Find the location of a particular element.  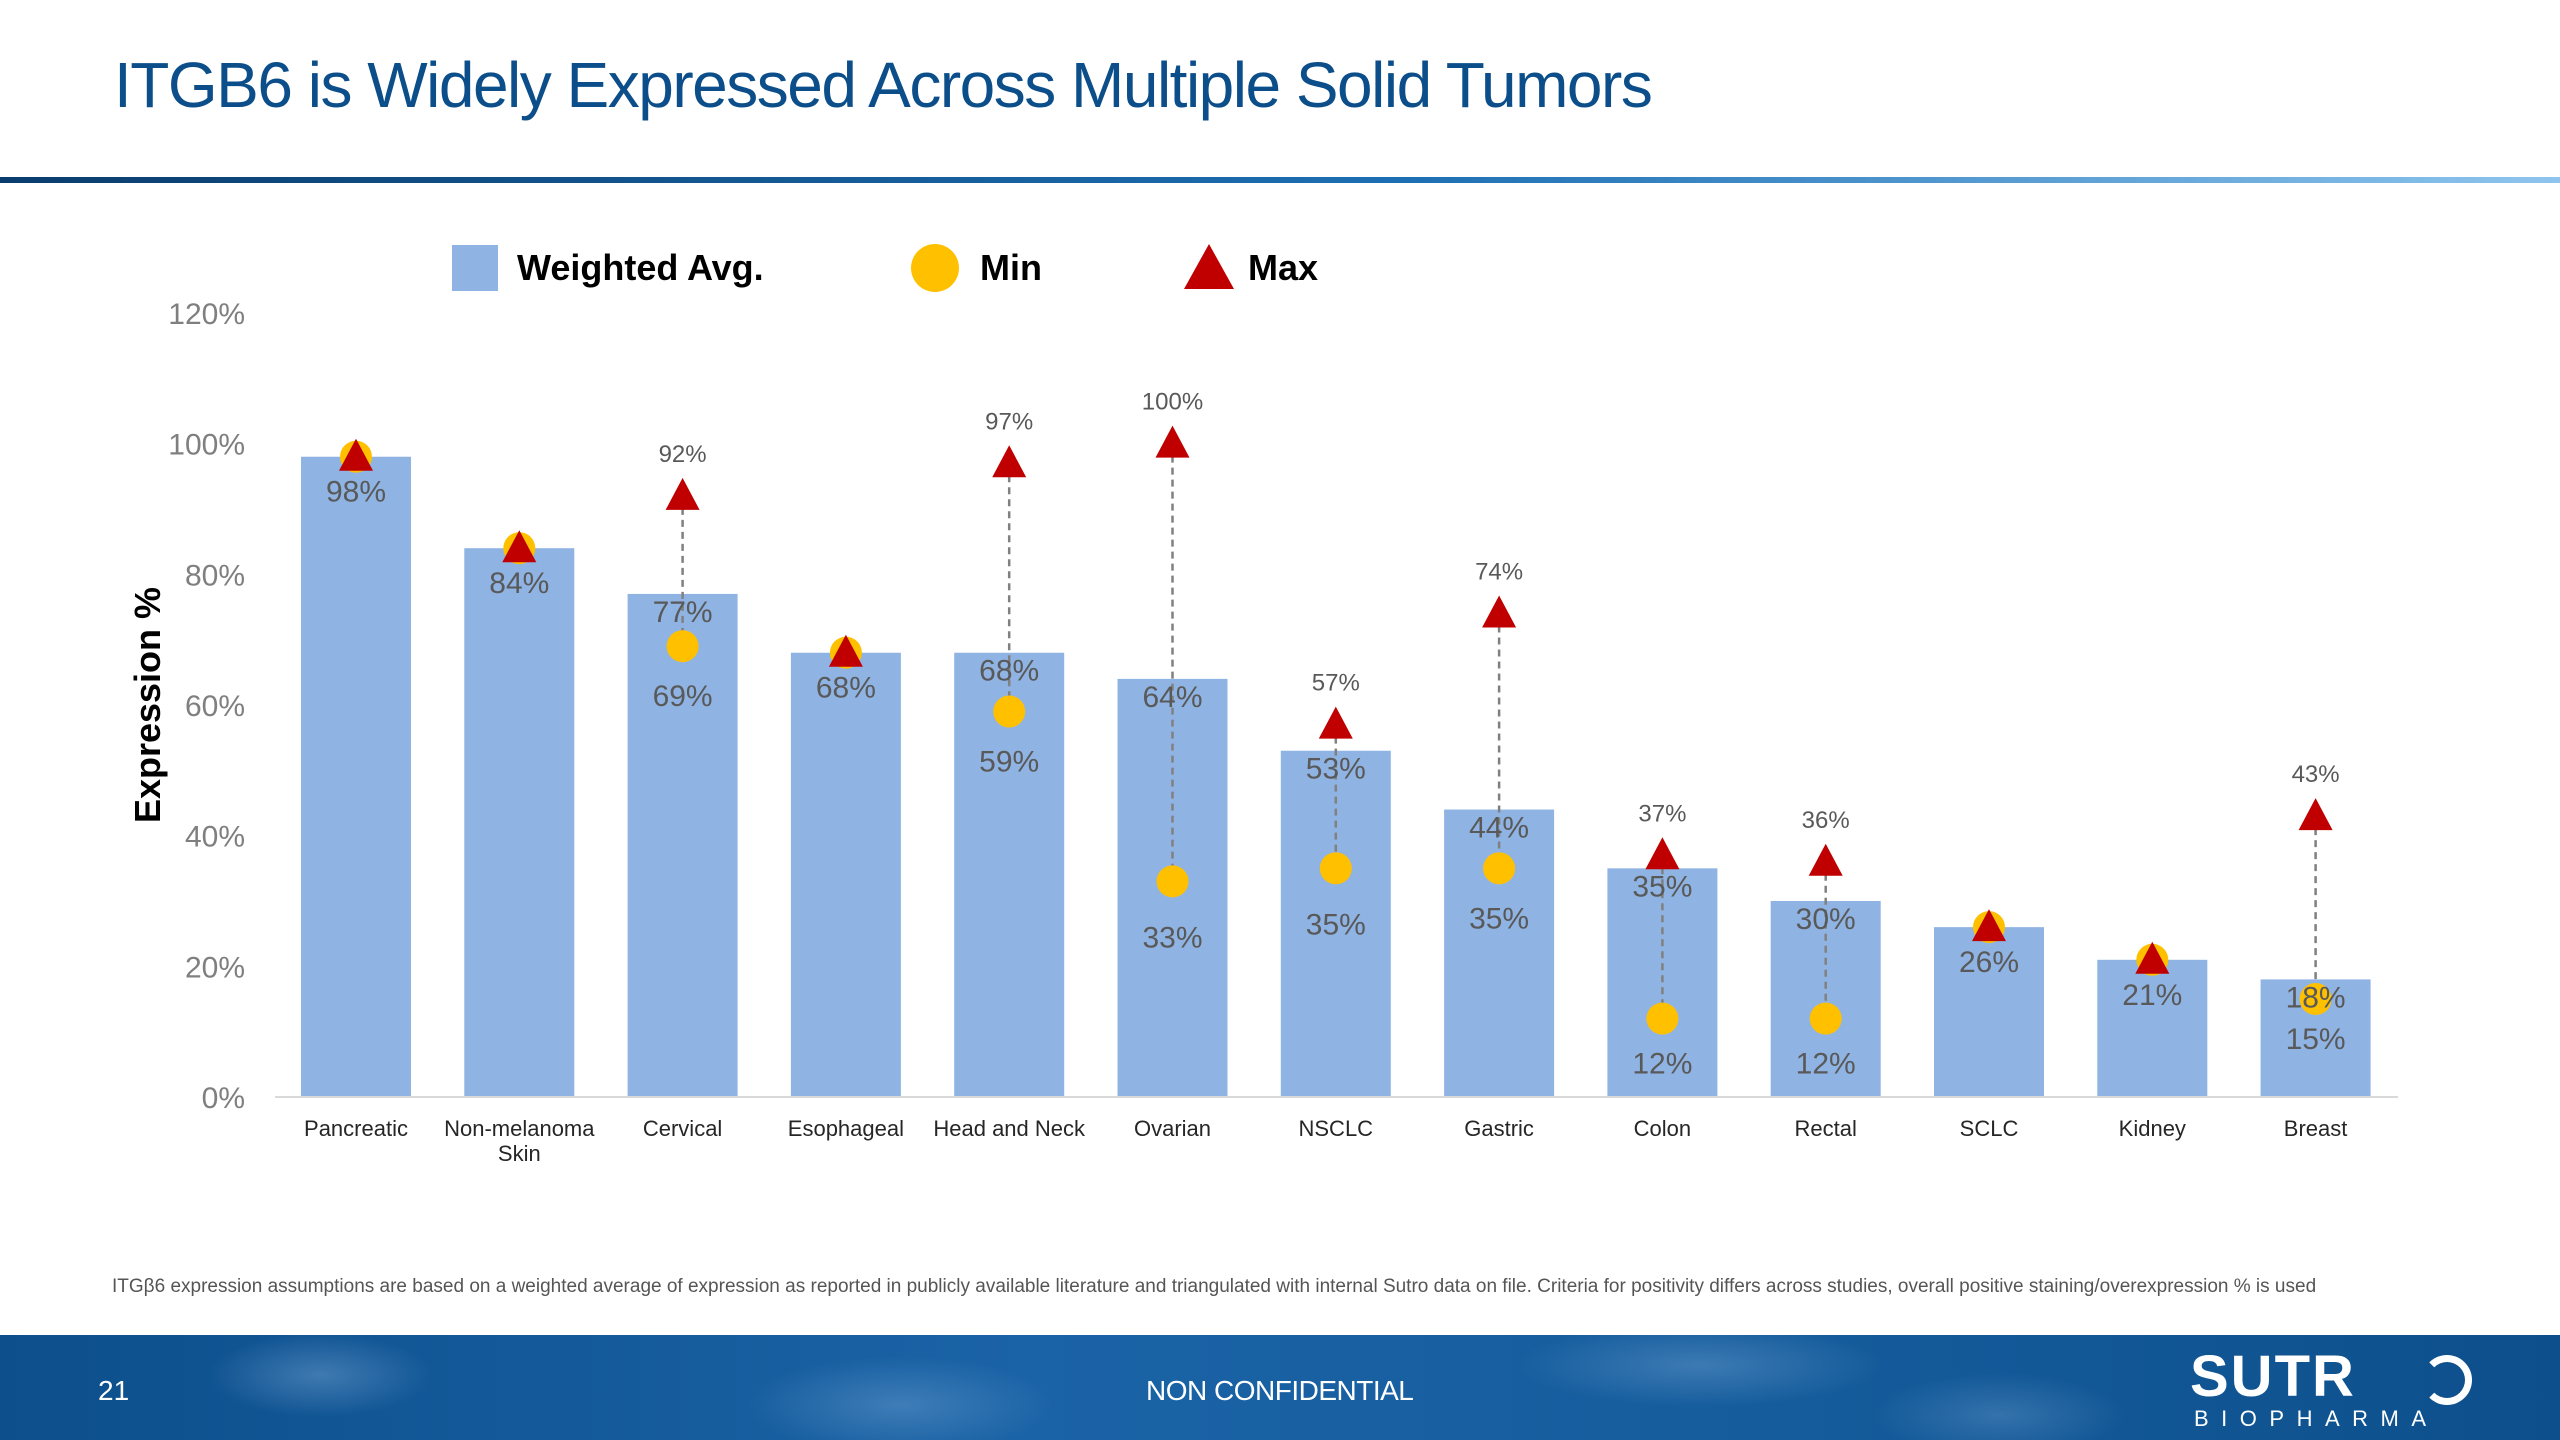

min-value-label-9: 12% is located at coordinates (1826, 1064).